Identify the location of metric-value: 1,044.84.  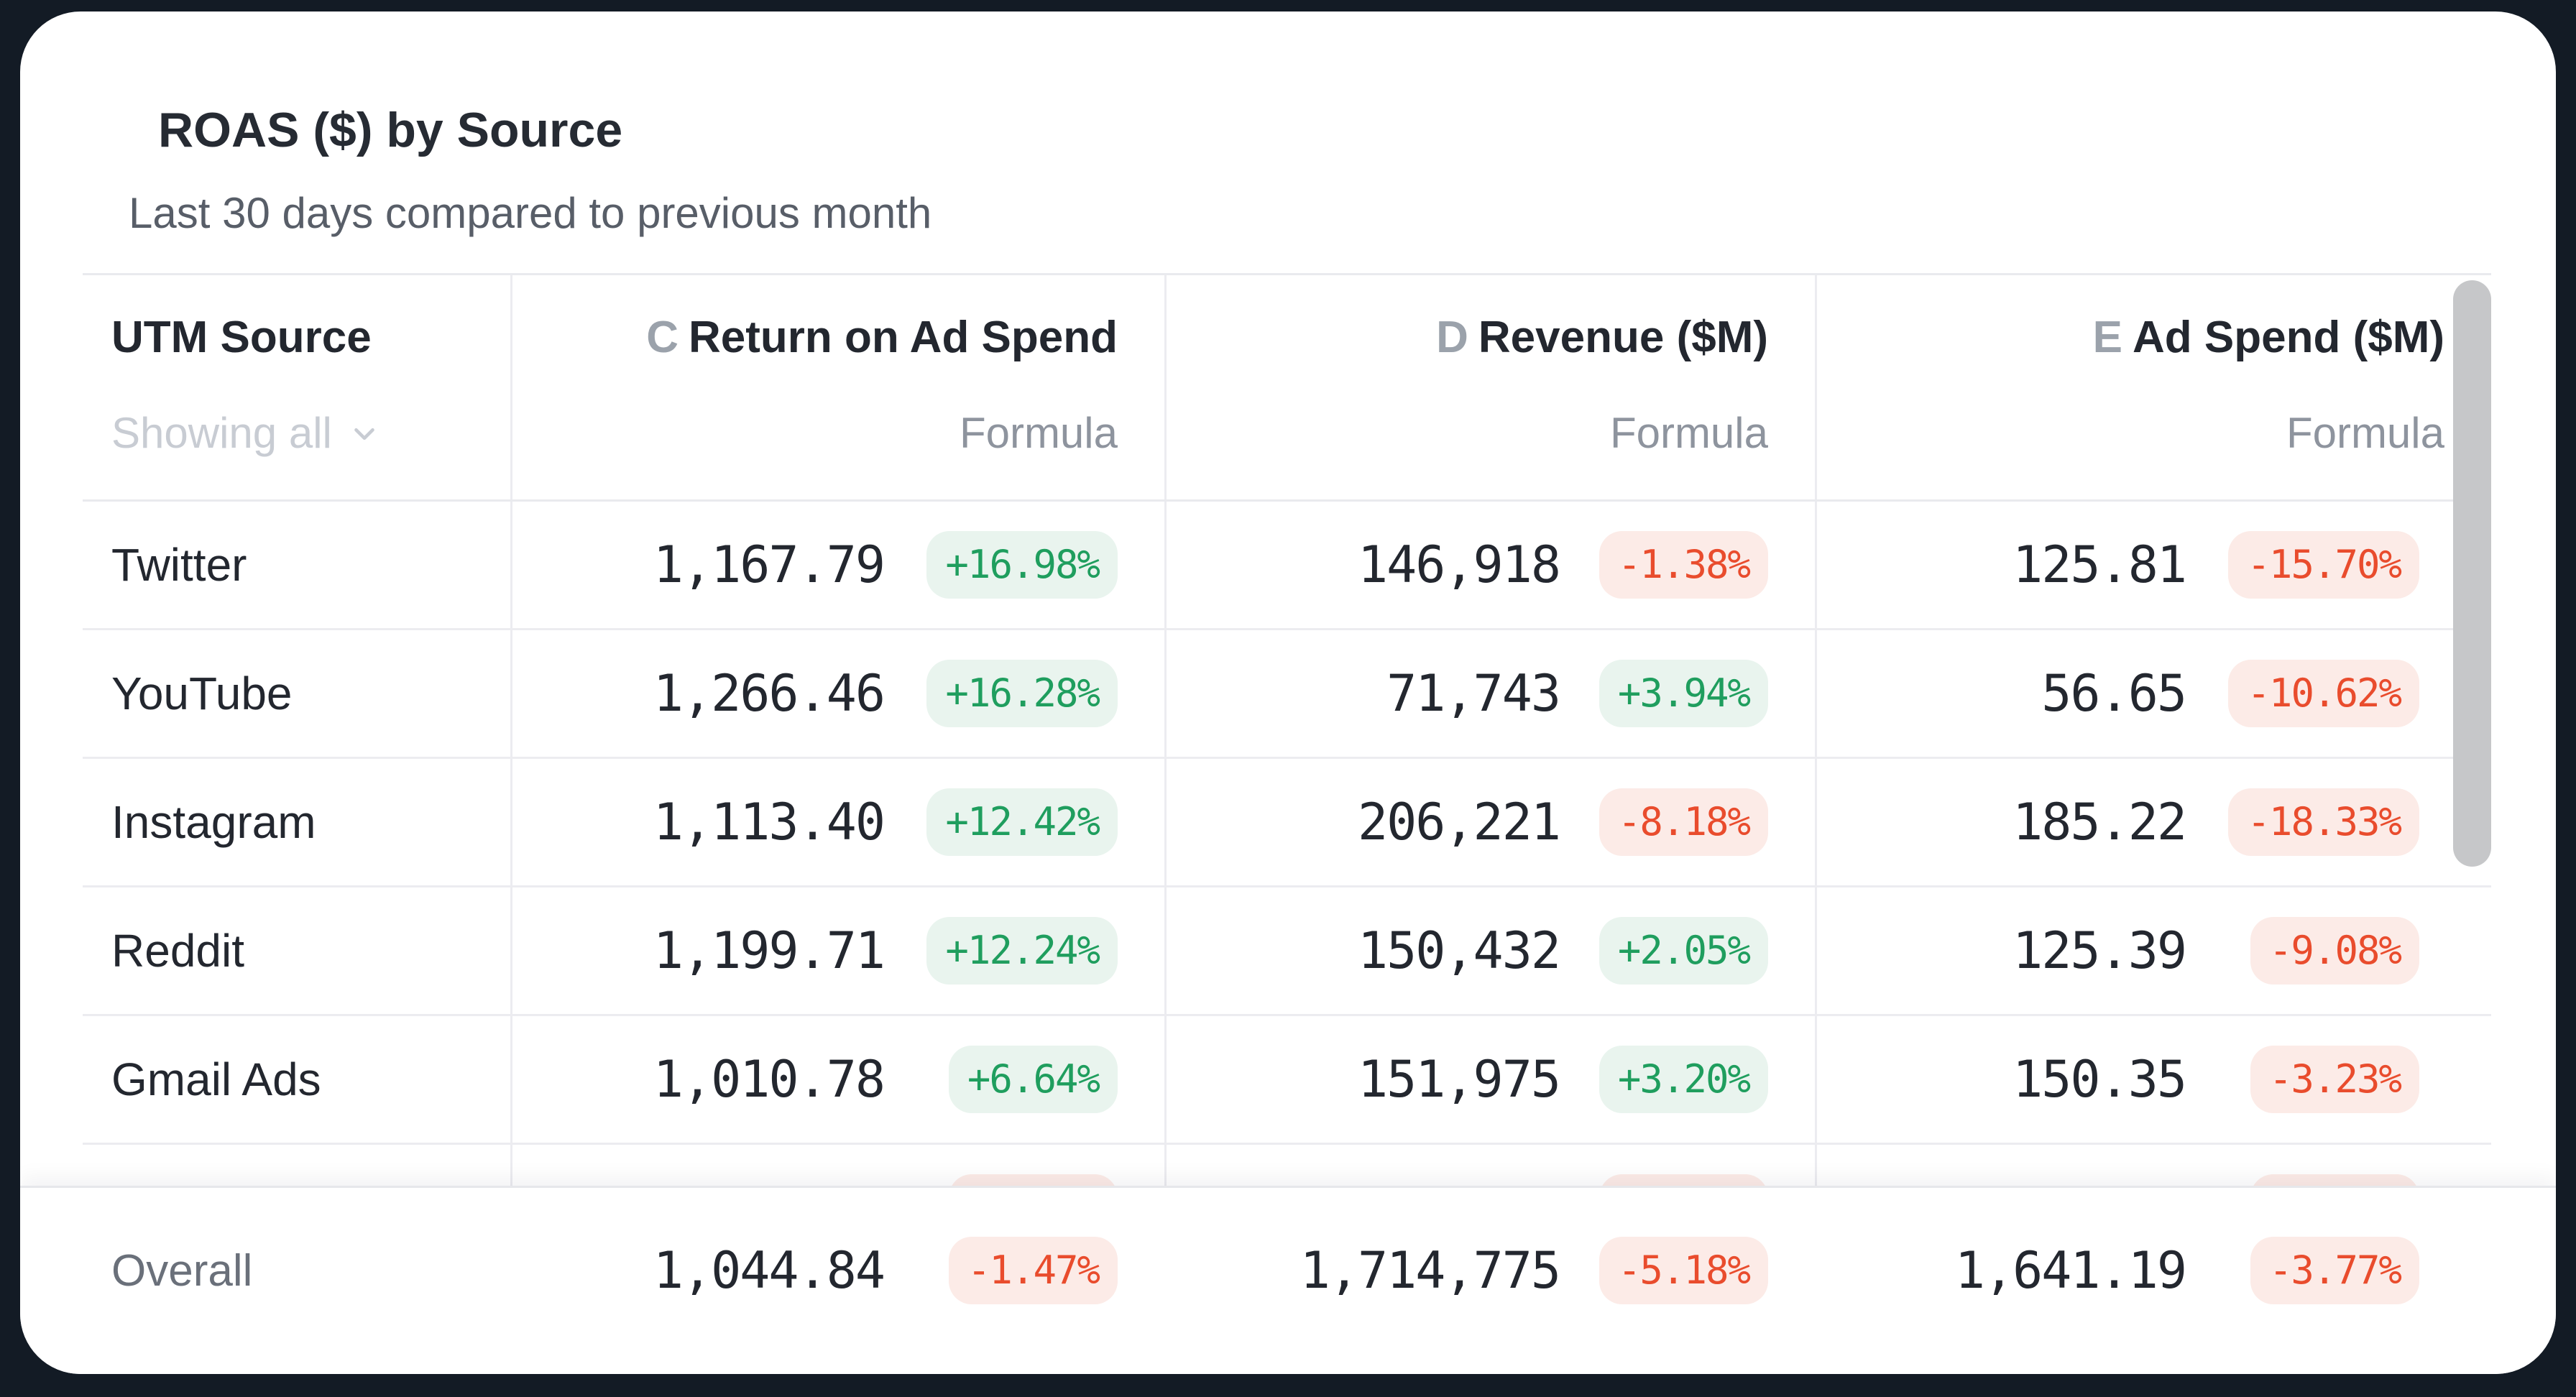
(769, 1270).